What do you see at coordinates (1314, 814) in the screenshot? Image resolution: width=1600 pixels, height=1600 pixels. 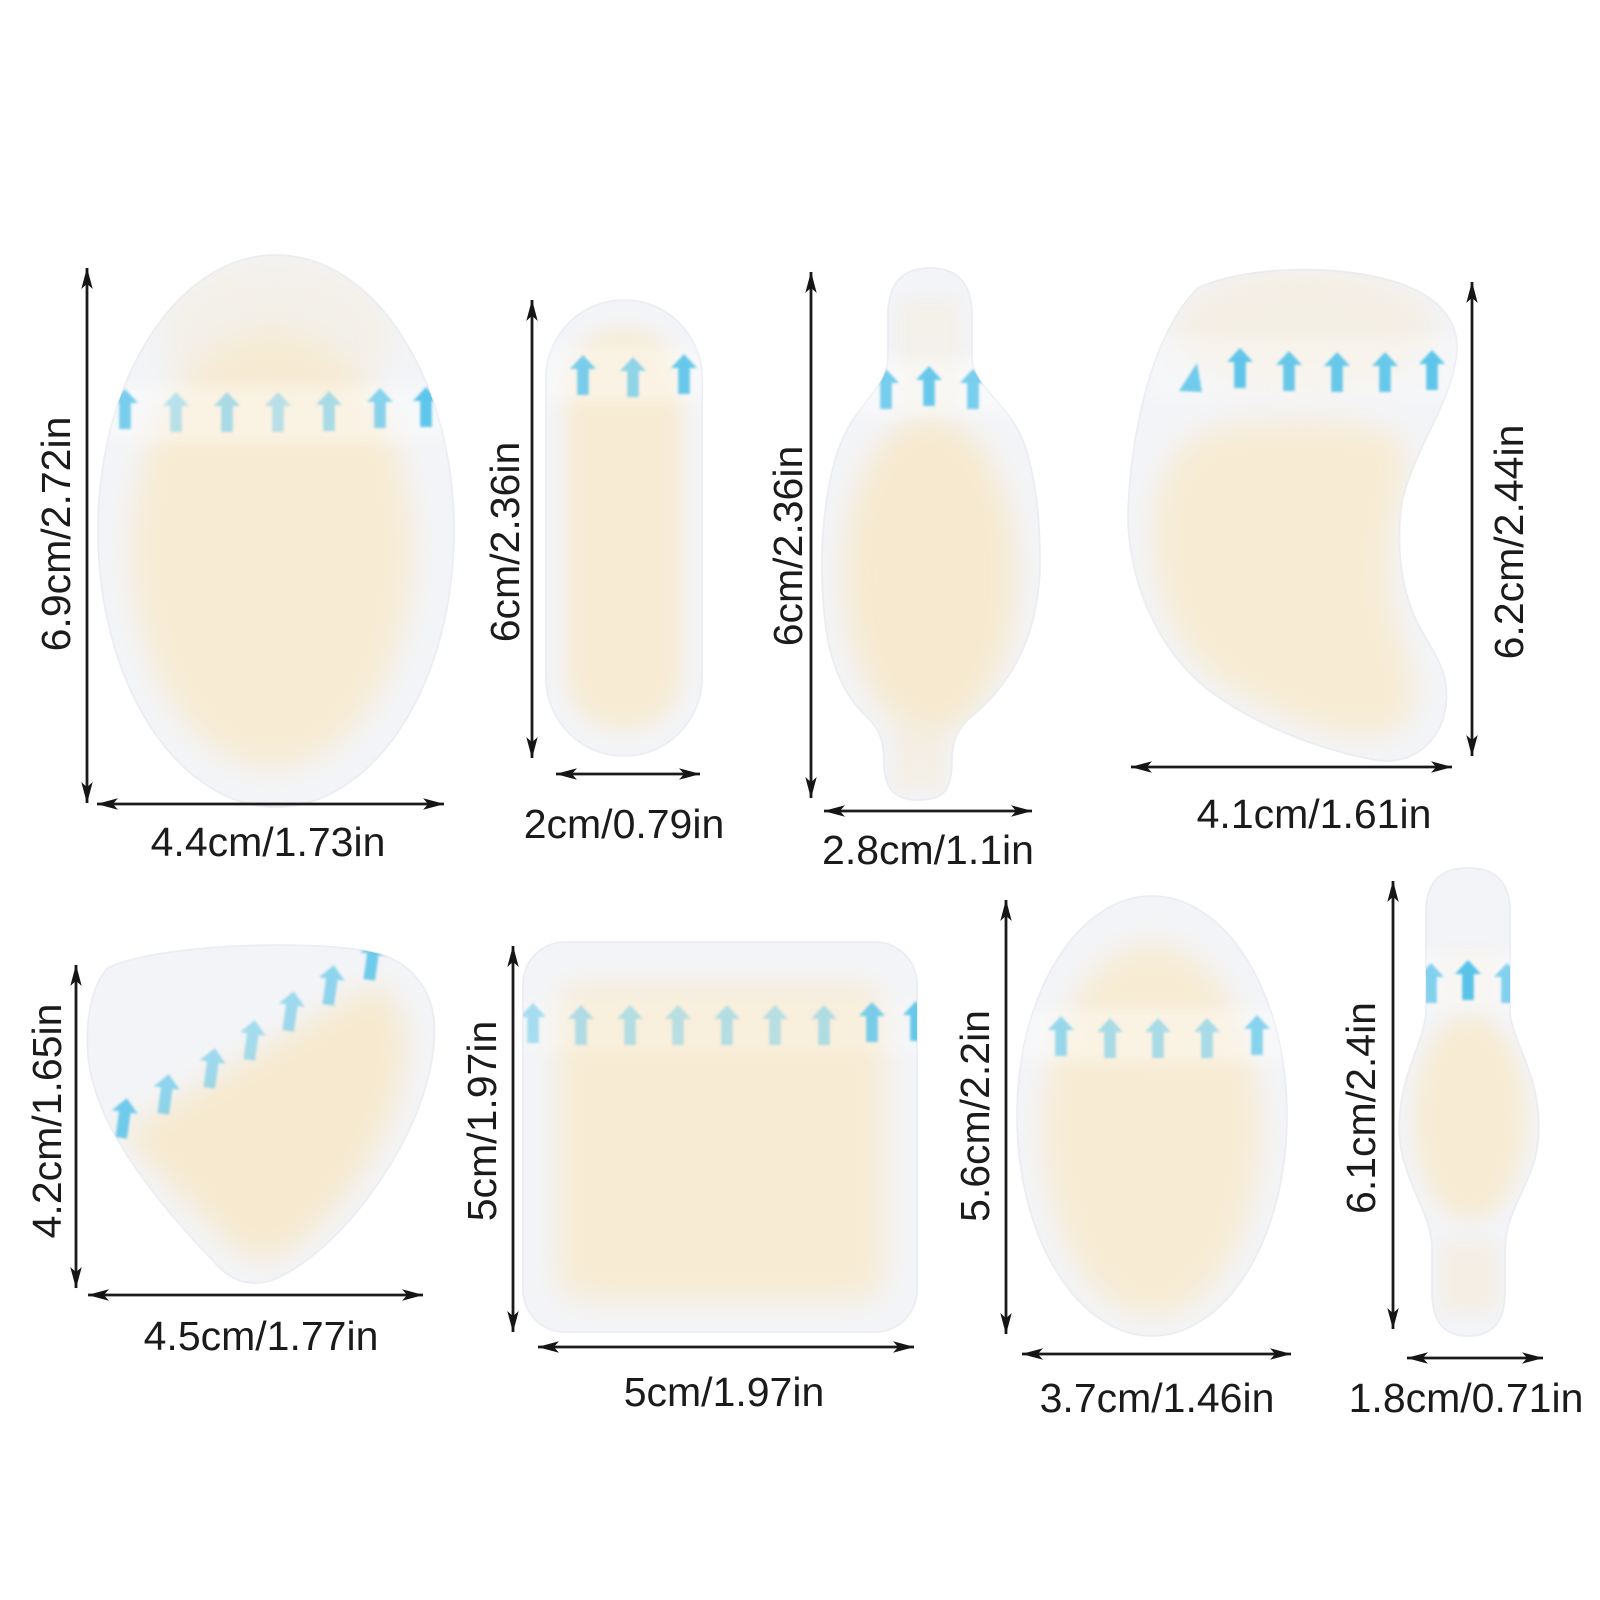 I see `svg-text: 4.1cm/1.61in` at bounding box center [1314, 814].